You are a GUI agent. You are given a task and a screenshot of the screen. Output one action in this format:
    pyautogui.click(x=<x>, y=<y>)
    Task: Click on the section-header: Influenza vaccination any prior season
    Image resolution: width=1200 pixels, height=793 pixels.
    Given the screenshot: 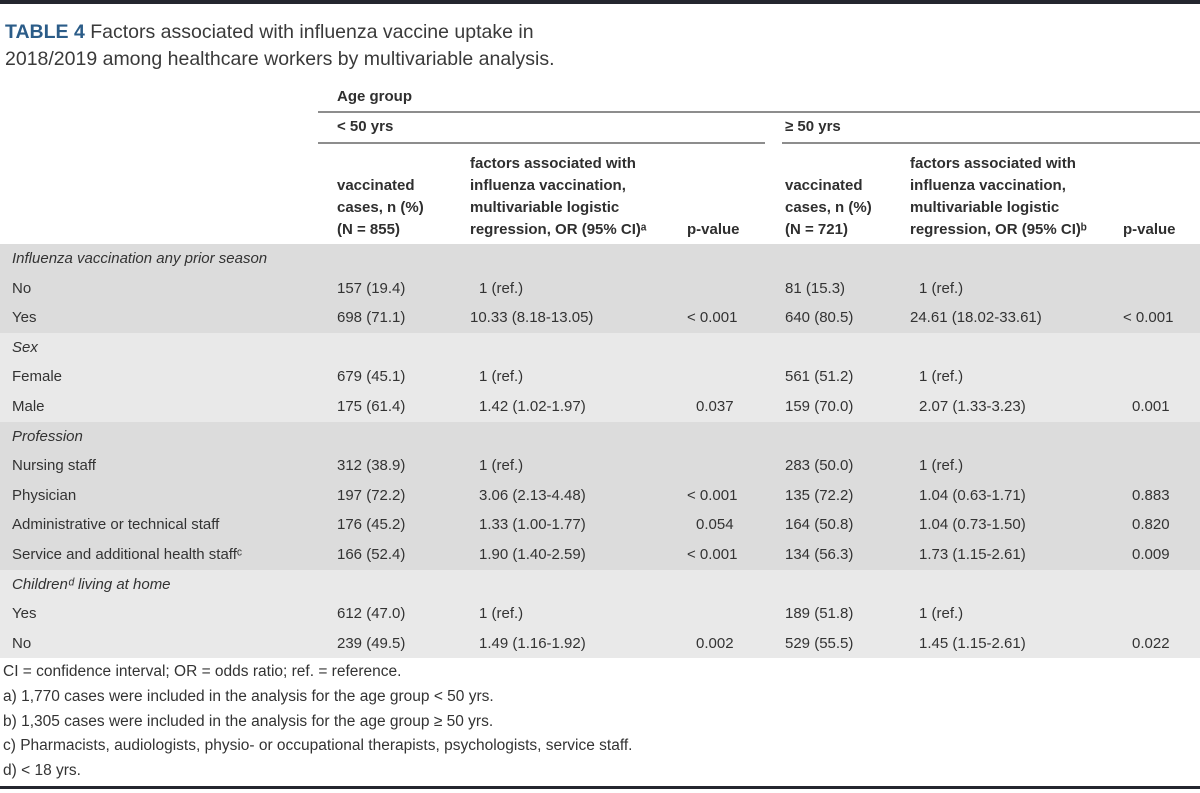 What is the action you would take?
    pyautogui.click(x=140, y=258)
    